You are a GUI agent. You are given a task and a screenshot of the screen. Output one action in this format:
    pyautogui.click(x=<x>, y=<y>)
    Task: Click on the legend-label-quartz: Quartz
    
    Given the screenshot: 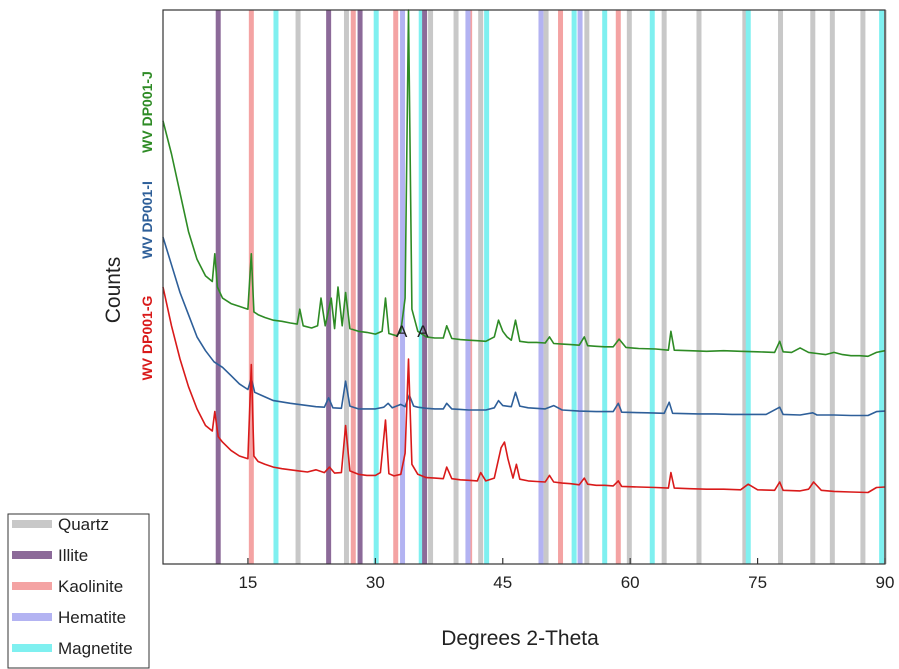 What is the action you would take?
    pyautogui.click(x=83, y=524)
    